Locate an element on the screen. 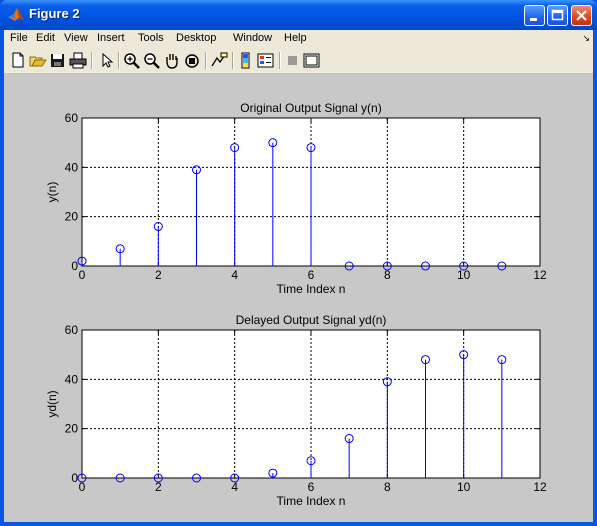  window-title: Figure 2 is located at coordinates (54, 13).